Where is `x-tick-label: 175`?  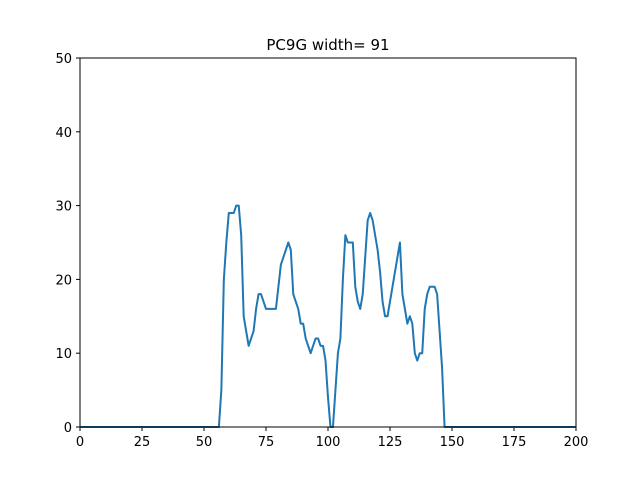 x-tick-label: 175 is located at coordinates (514, 442).